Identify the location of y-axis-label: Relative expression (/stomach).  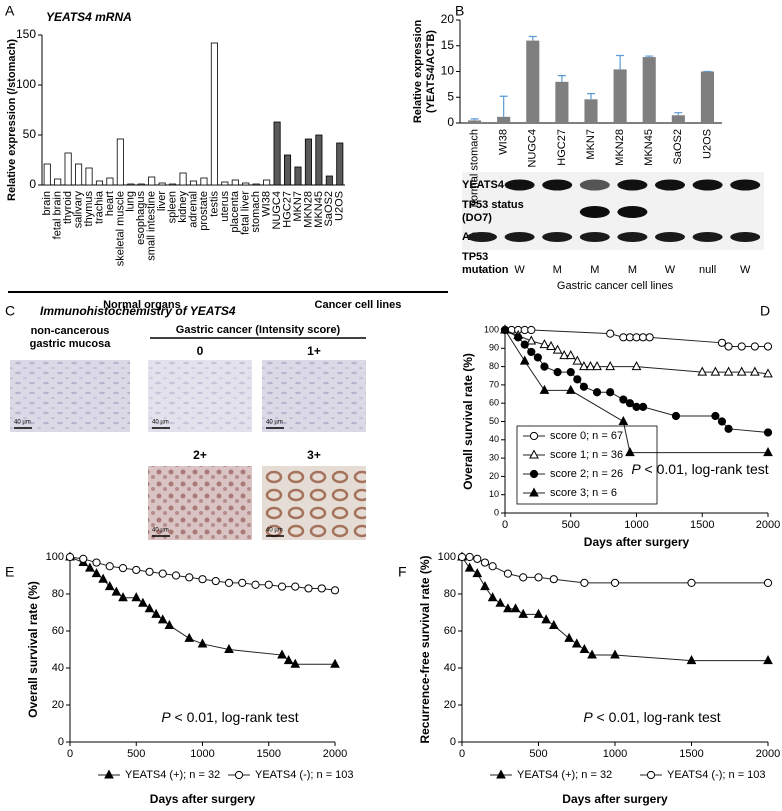
(12, 120).